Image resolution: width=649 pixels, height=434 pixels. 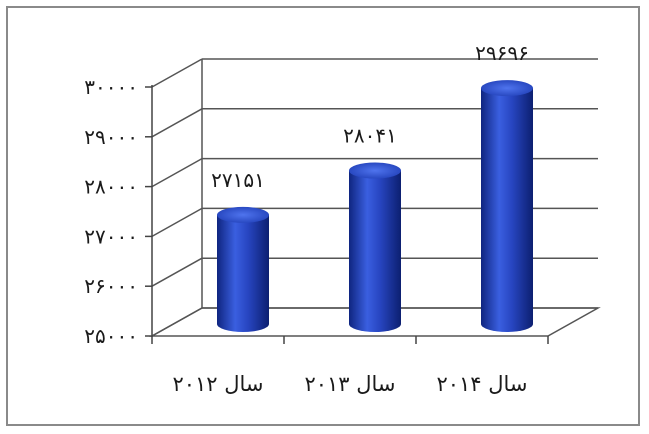 I want to click on y-tick-label: ۲۵۰۰۰, so click(x=111, y=336).